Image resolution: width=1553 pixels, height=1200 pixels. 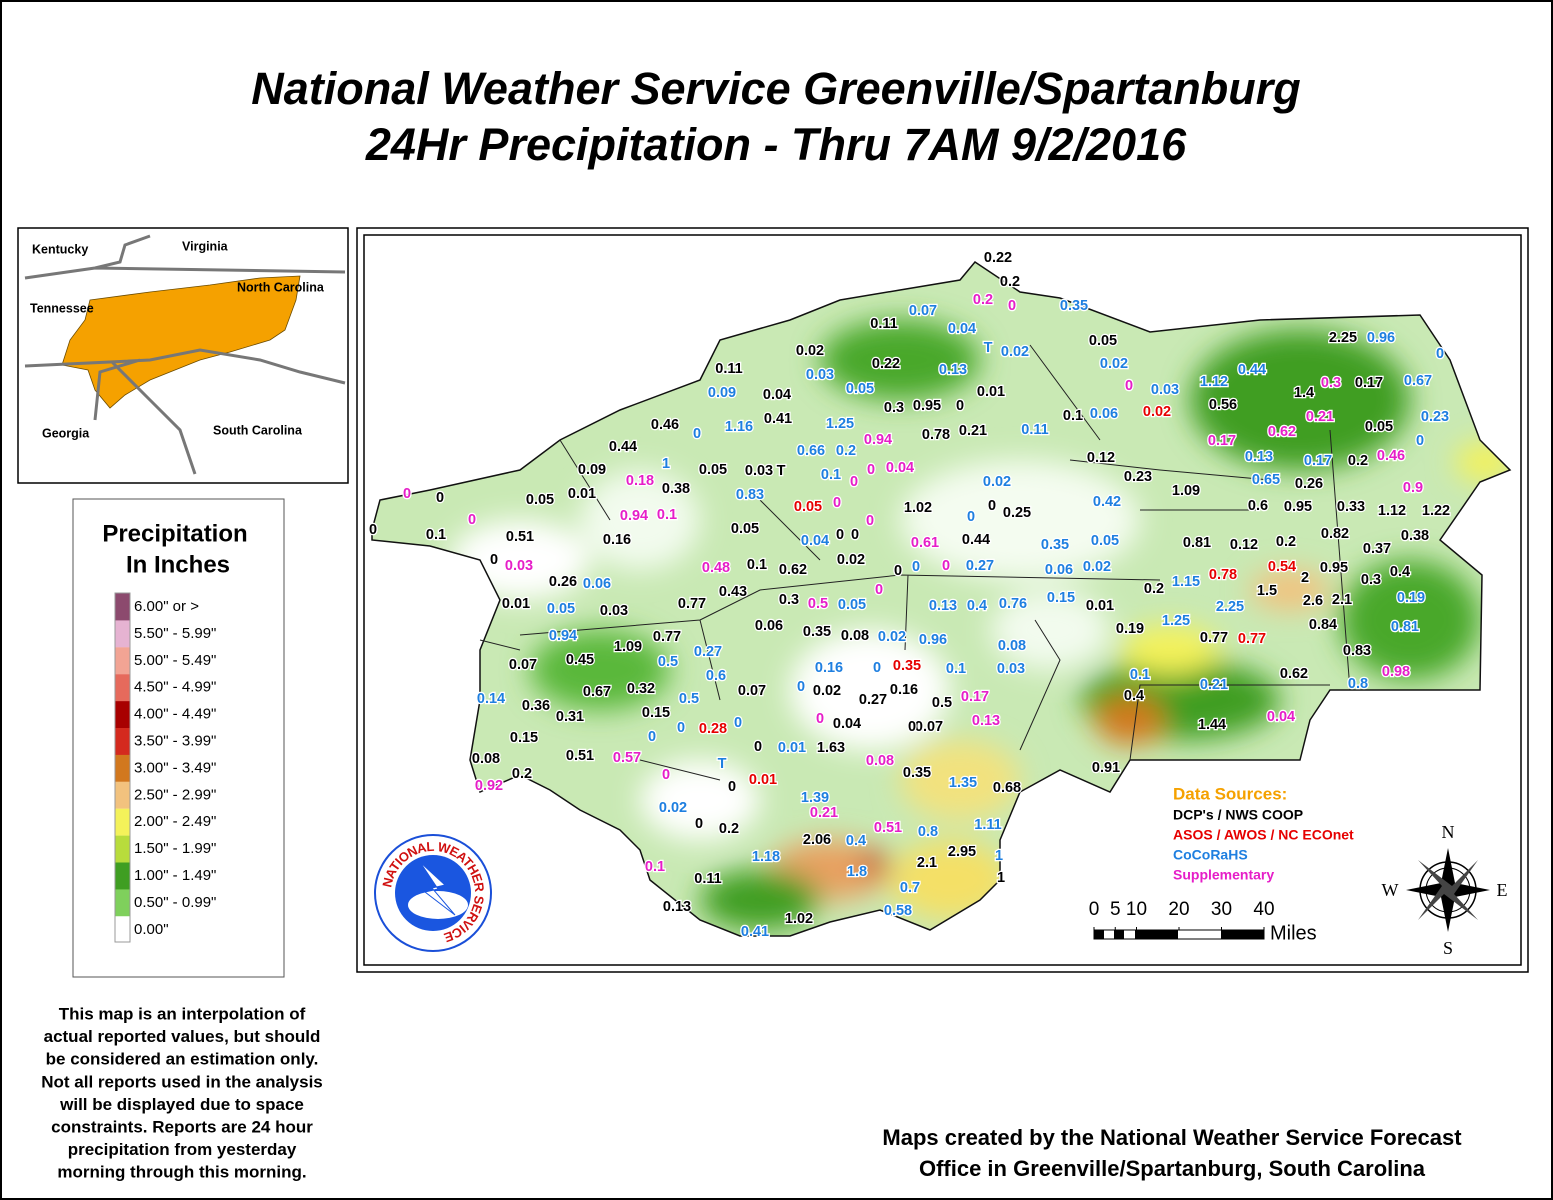 I want to click on legend-label: 3.00" - 3.49", so click(x=175, y=767).